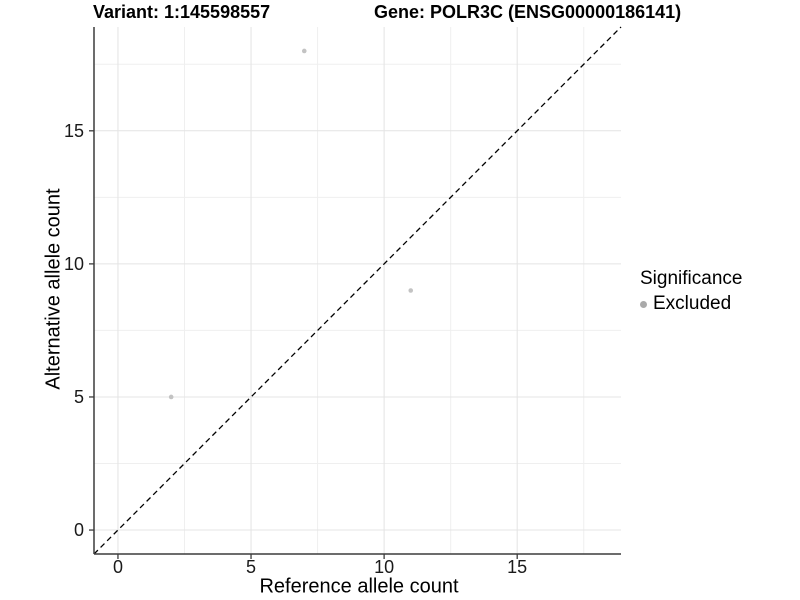 This screenshot has height=600, width=800. What do you see at coordinates (359, 586) in the screenshot?
I see `x-axis-title: Reference allele count` at bounding box center [359, 586].